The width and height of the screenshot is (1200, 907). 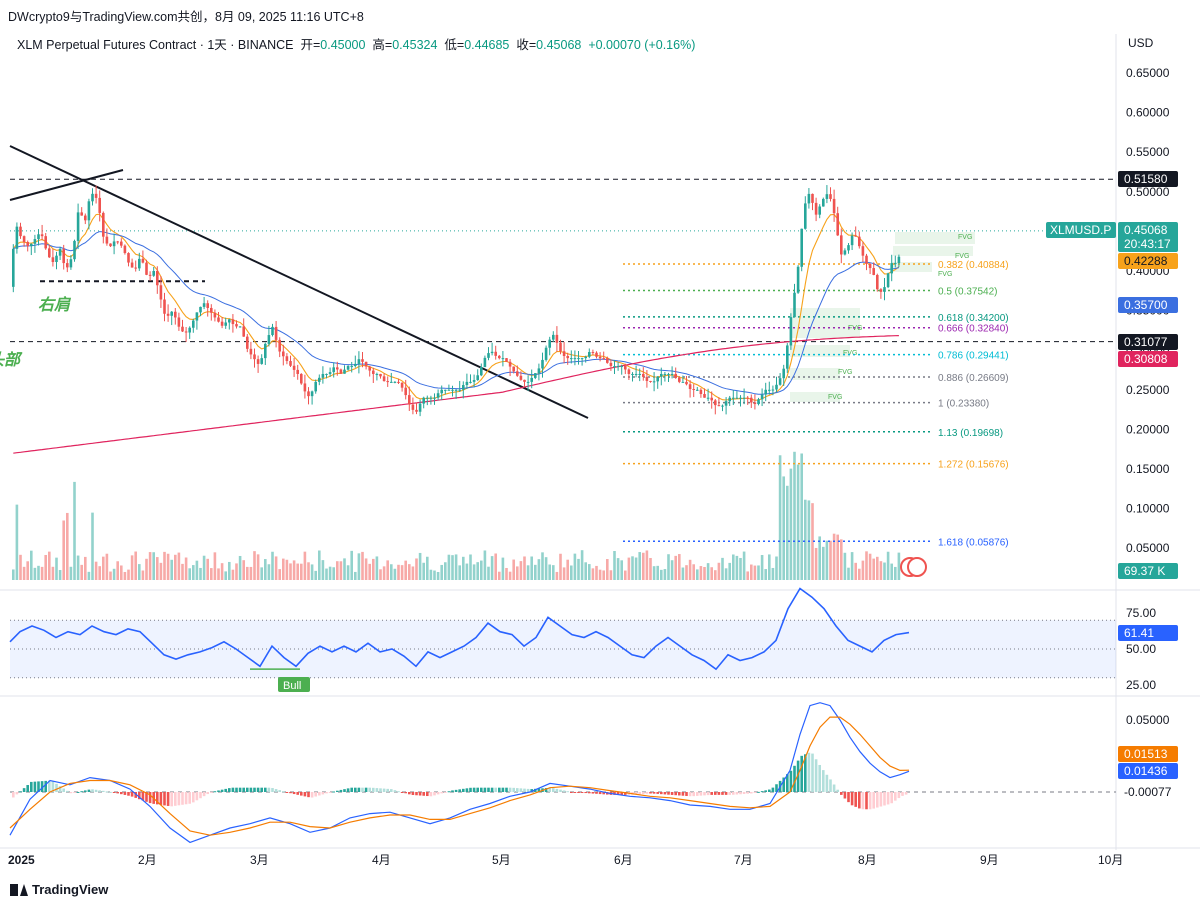 What do you see at coordinates (147, 860) in the screenshot?
I see `x-tick-label: 2月` at bounding box center [147, 860].